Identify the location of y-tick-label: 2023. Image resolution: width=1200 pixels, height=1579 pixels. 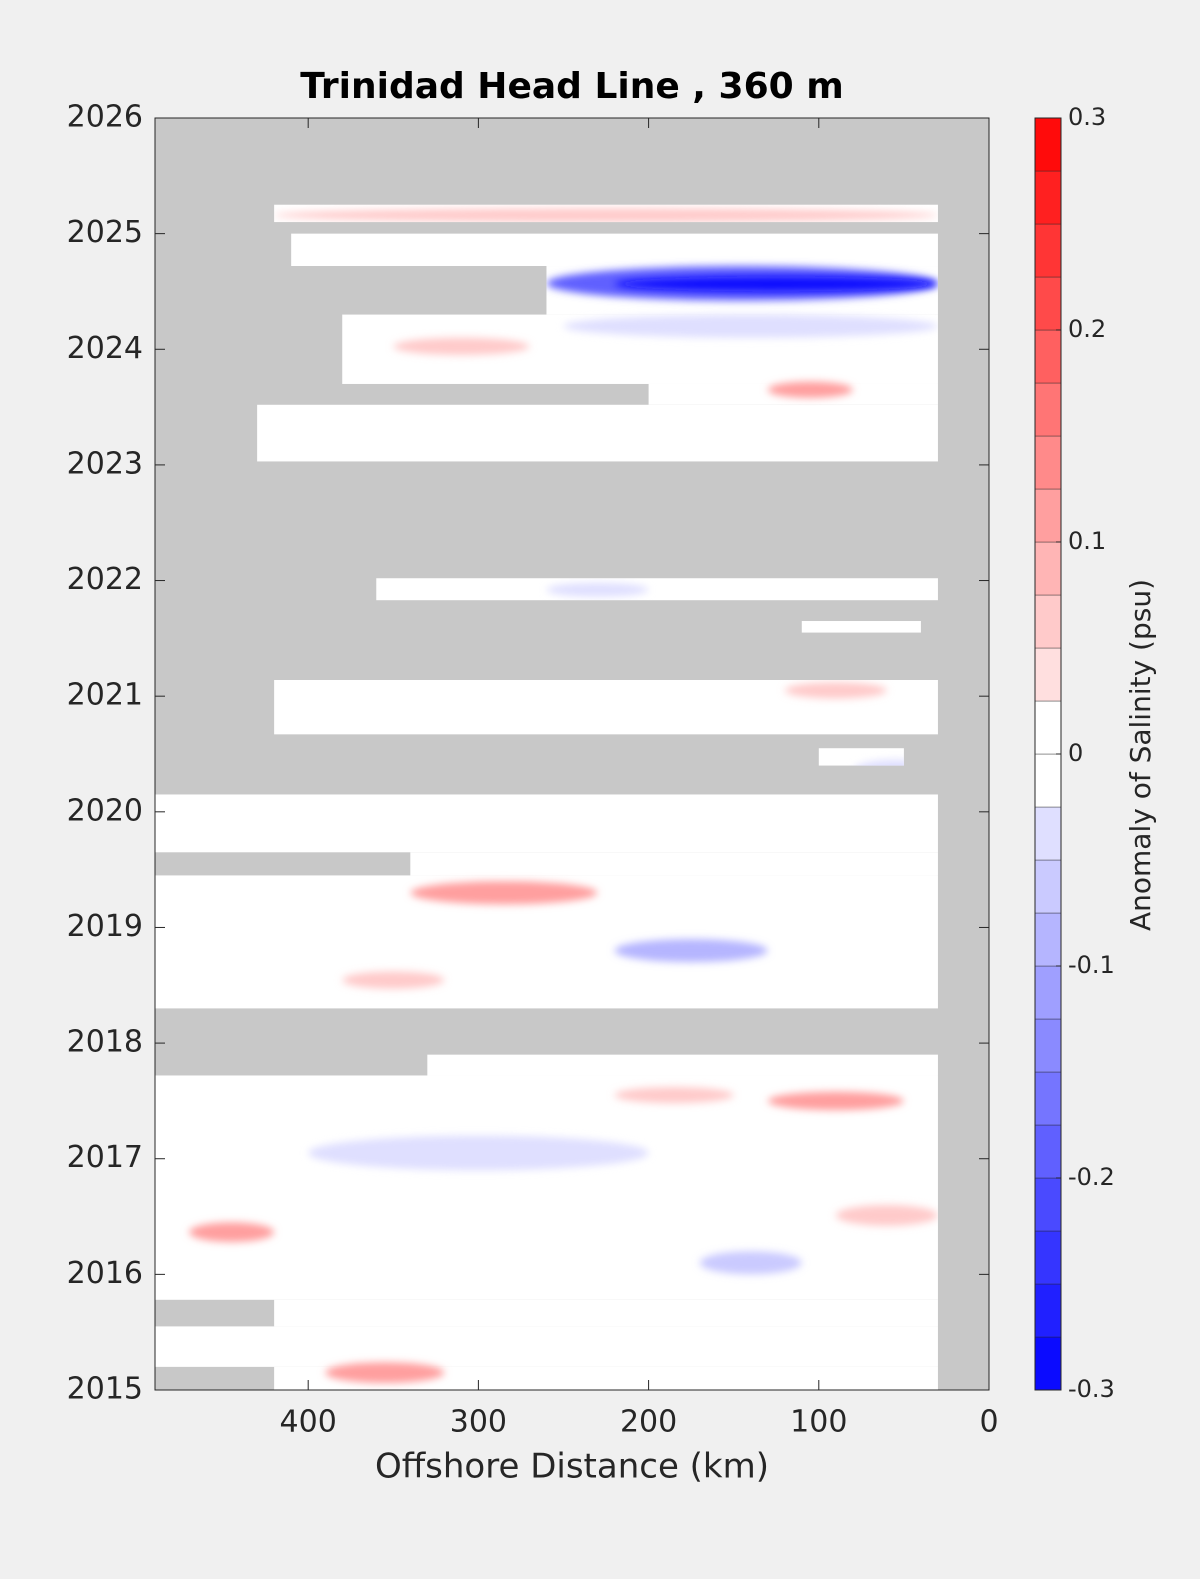
(105, 463).